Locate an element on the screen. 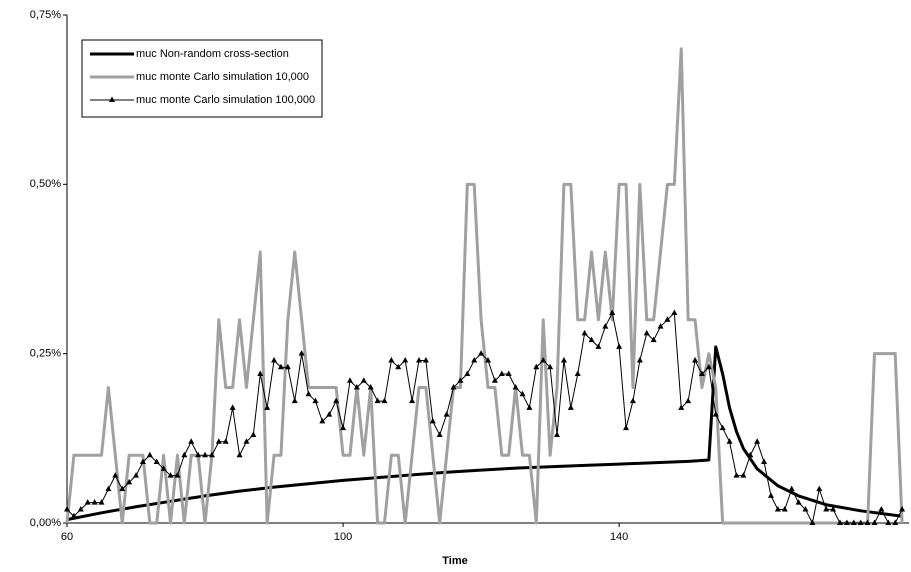 The image size is (911, 572). y-tick-label: 0,25% is located at coordinates (45, 354).